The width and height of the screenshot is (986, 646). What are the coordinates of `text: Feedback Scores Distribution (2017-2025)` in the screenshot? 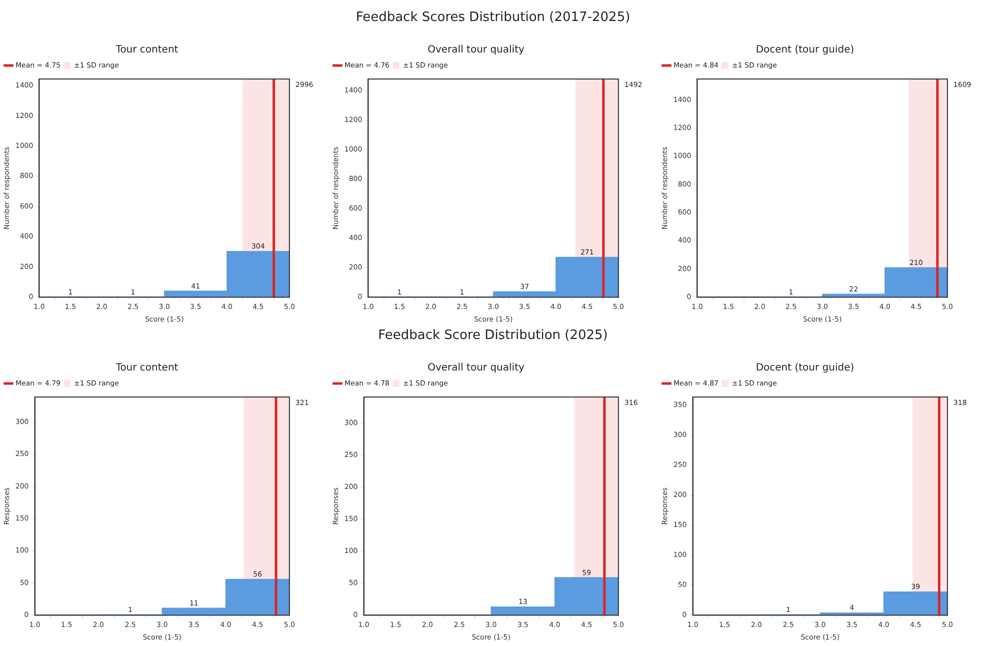 It's located at (493, 18).